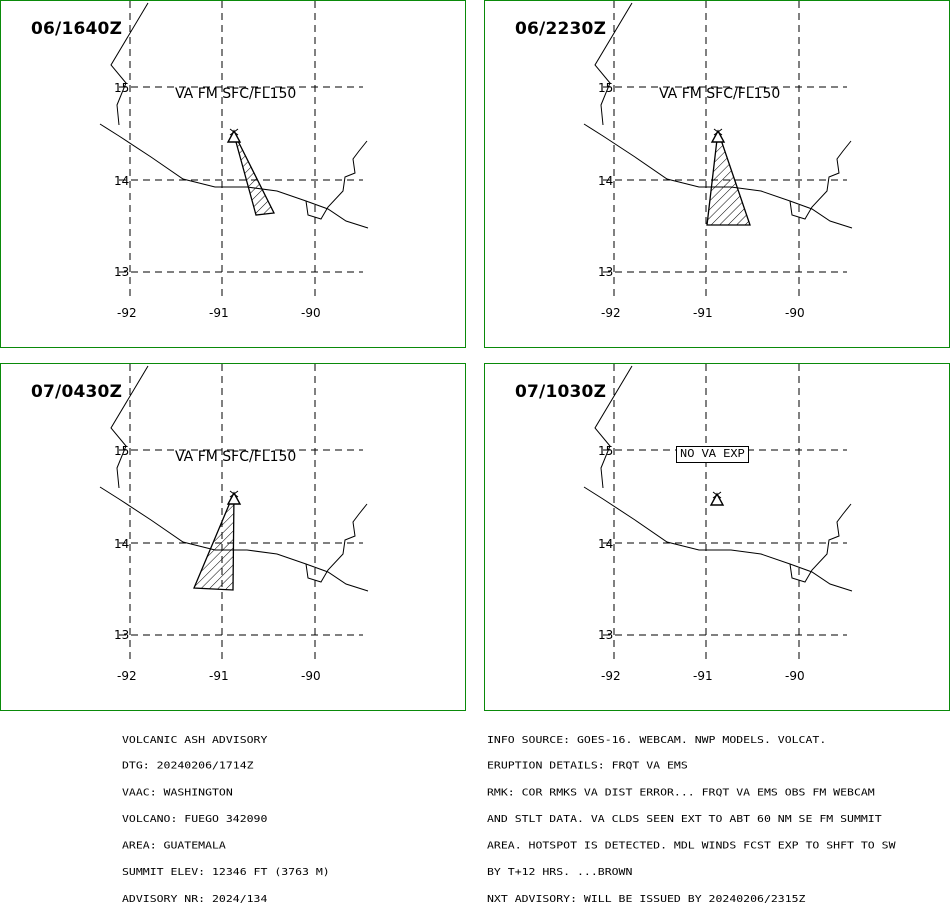 The width and height of the screenshot is (950, 912). Describe the element at coordinates (561, 29) in the screenshot. I see `panel-time: 06/2230Z` at that location.